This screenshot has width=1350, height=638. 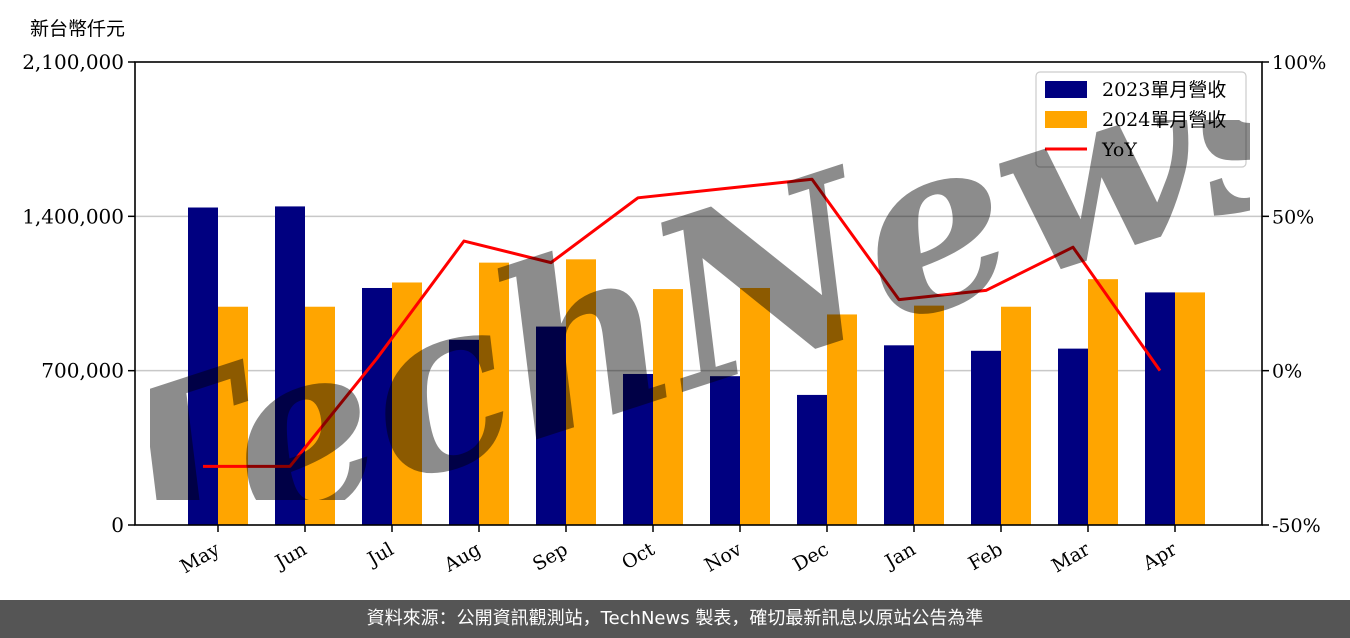 I want to click on legend-swatch-2023, so click(x=1066, y=89).